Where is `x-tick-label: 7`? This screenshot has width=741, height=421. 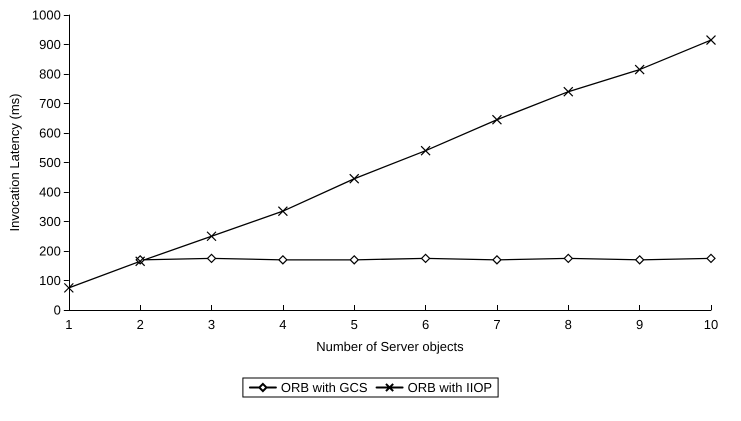 x-tick-label: 7 is located at coordinates (497, 324).